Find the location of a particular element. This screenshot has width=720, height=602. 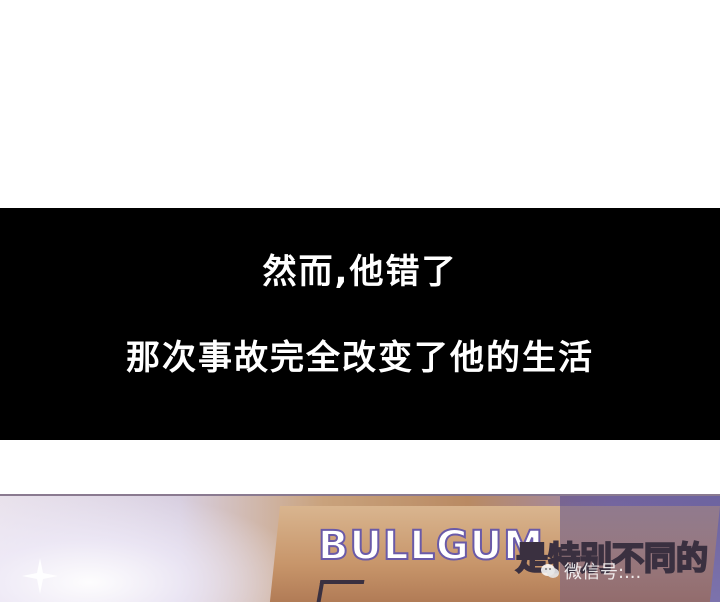

narration-line-1: 然而,他错了 is located at coordinates (360, 272).